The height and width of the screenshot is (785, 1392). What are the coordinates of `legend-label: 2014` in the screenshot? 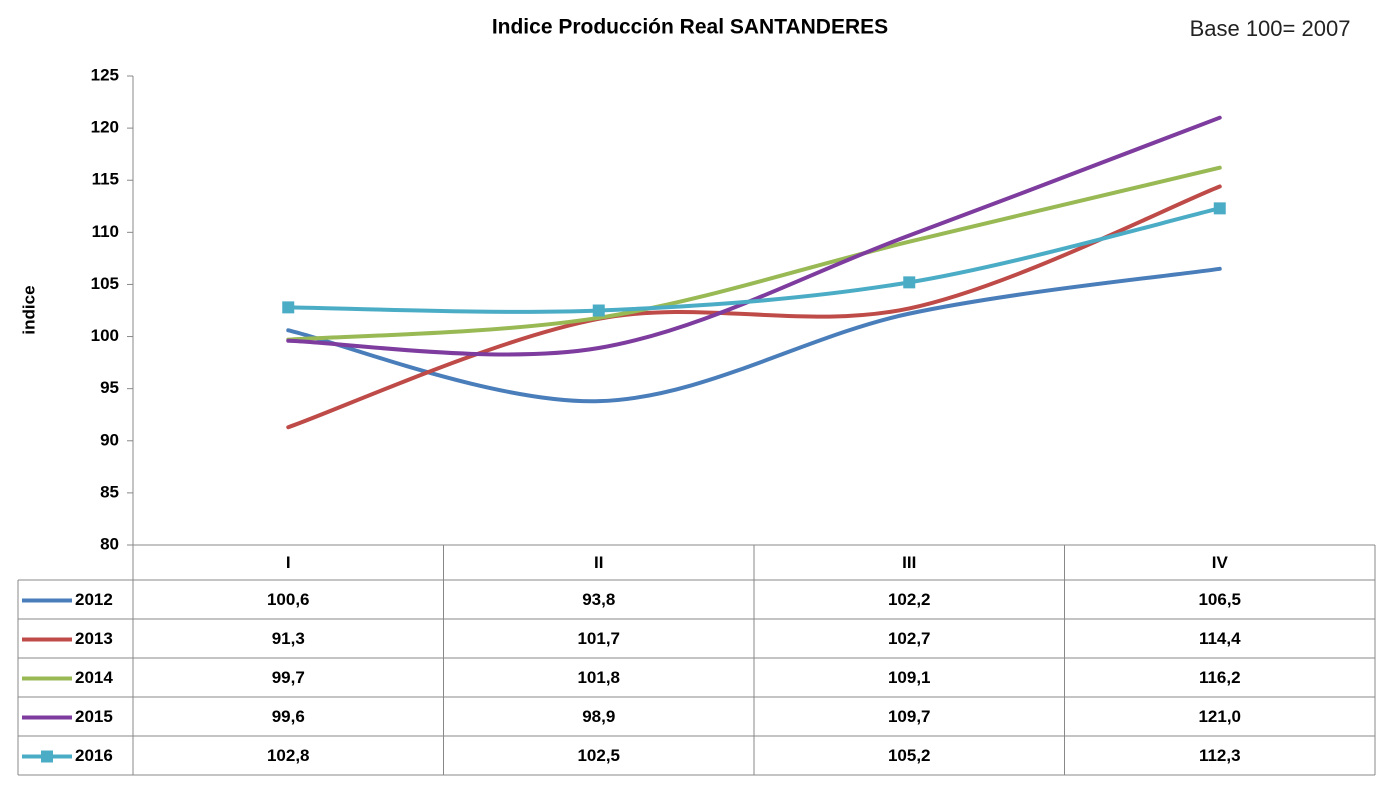 It's located at (94, 677).